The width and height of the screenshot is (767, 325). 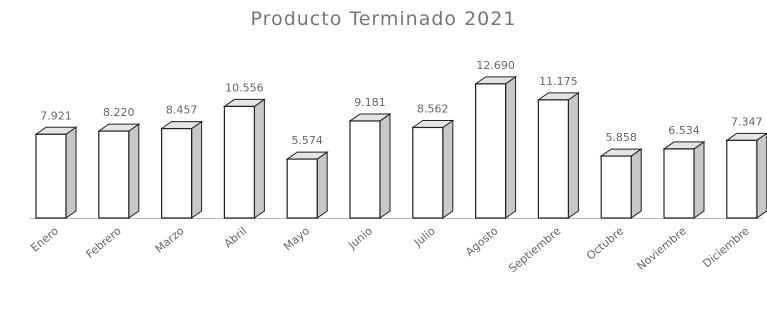 I want to click on x-tick-label: Diciembre, so click(x=726, y=247).